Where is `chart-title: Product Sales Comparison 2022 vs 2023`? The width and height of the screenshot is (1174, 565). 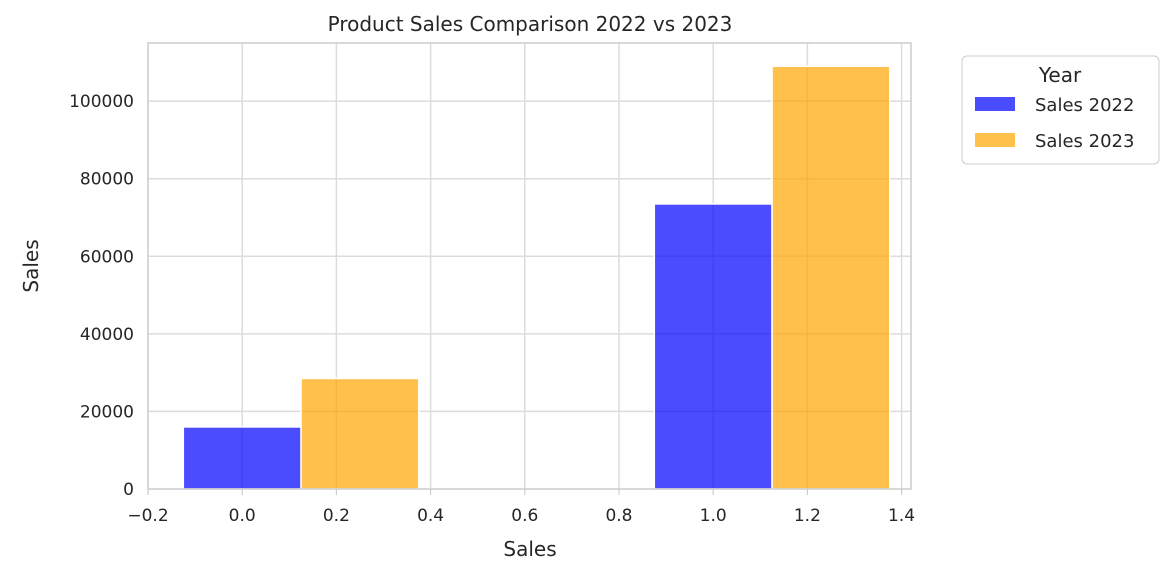 chart-title: Product Sales Comparison 2022 vs 2023 is located at coordinates (530, 24).